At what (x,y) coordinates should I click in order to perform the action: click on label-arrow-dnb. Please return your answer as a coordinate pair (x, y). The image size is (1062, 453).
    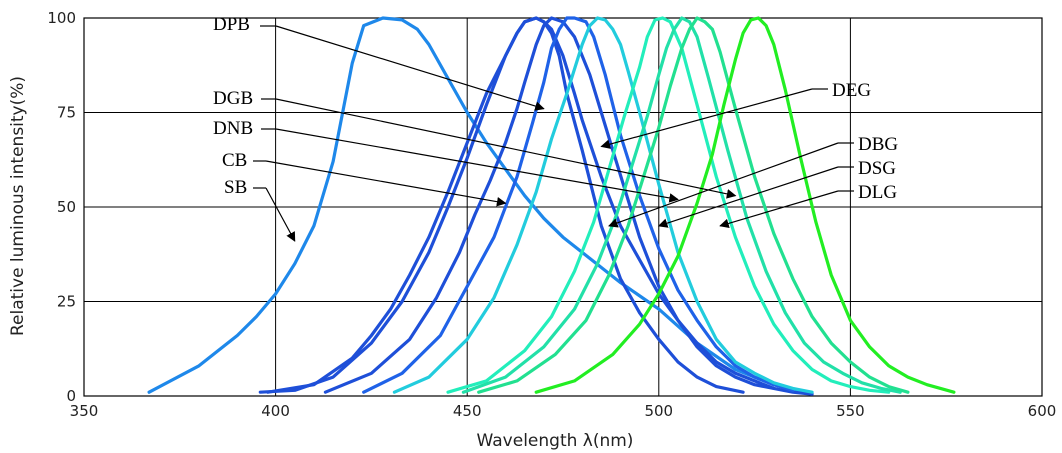
    Looking at the image, I should click on (477, 165).